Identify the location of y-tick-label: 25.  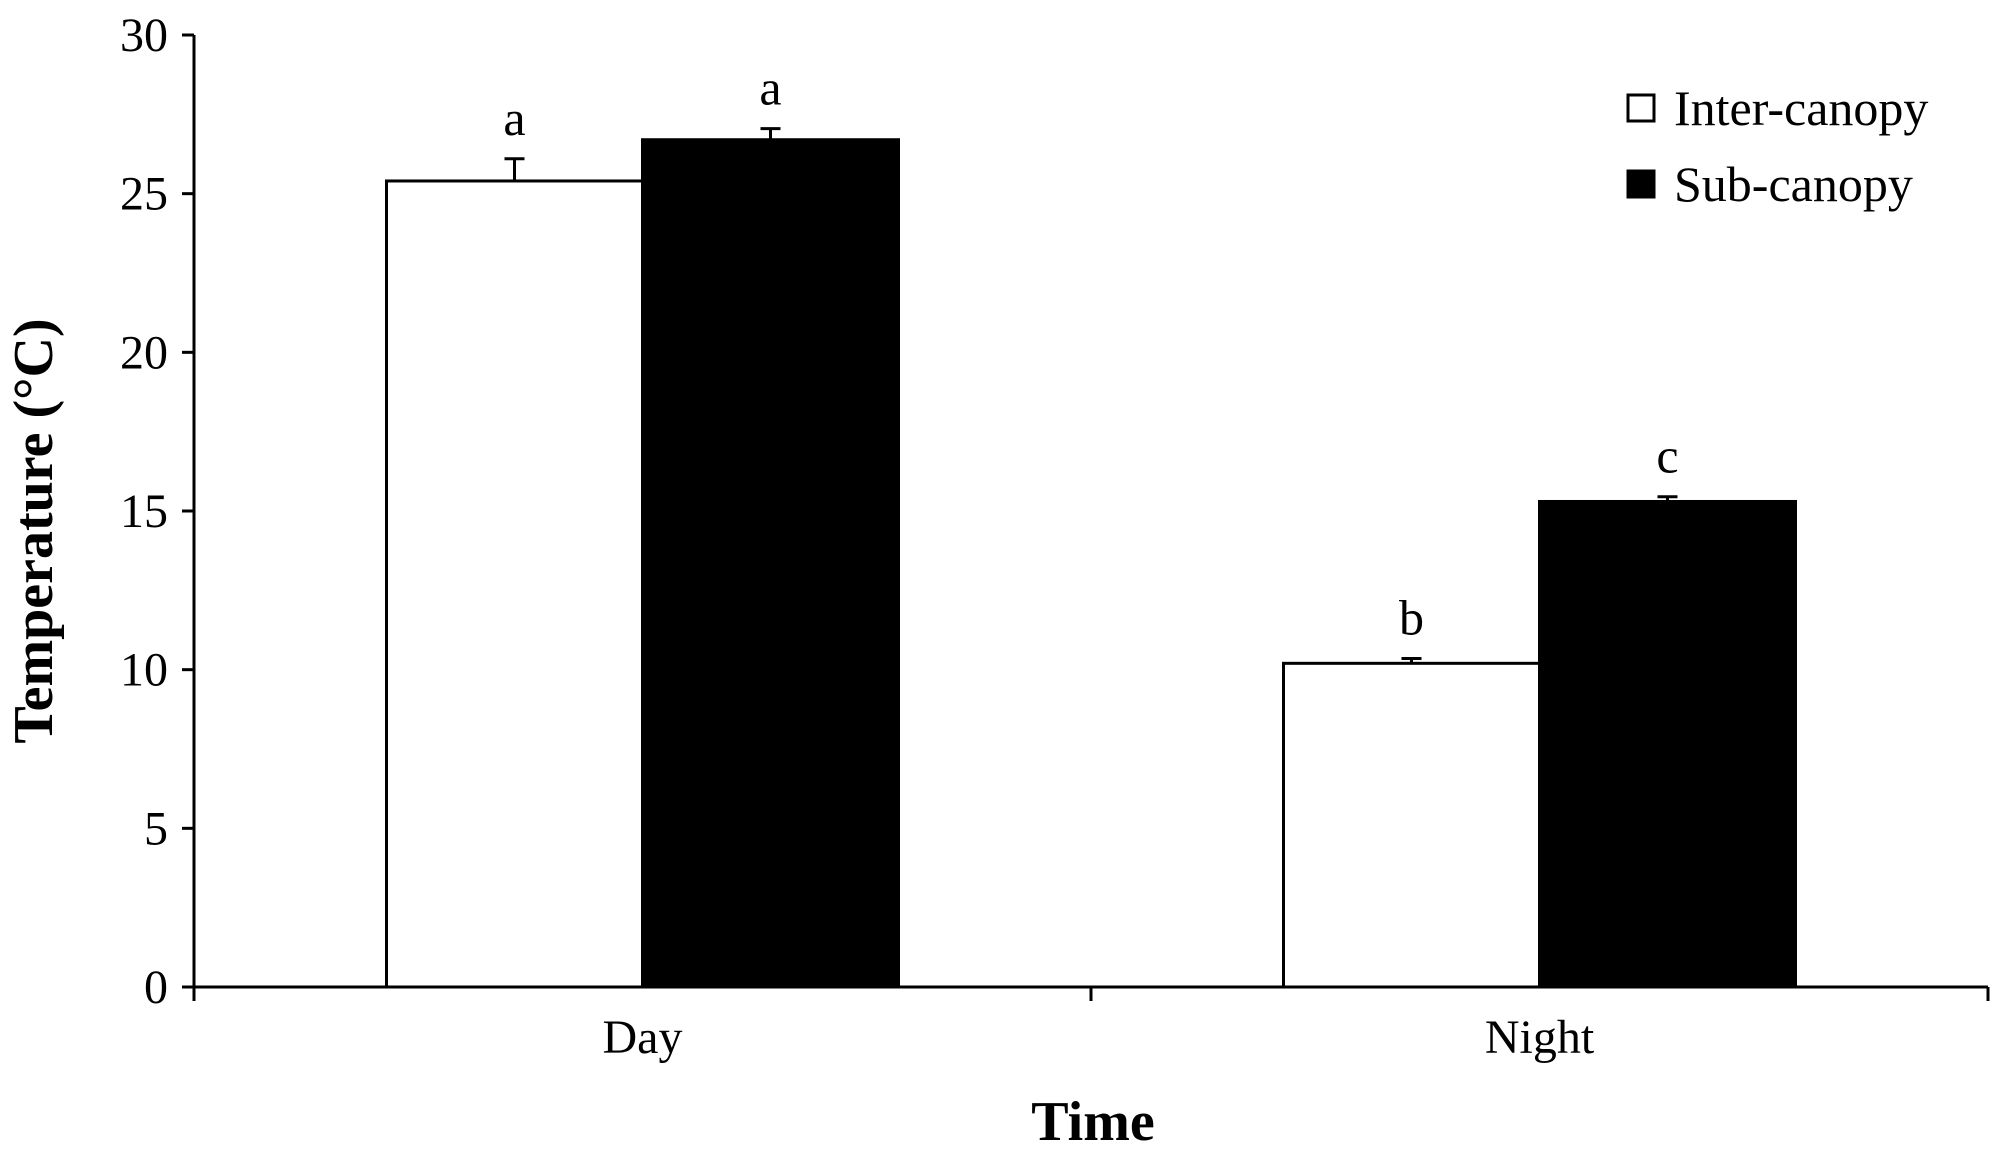
(144, 194).